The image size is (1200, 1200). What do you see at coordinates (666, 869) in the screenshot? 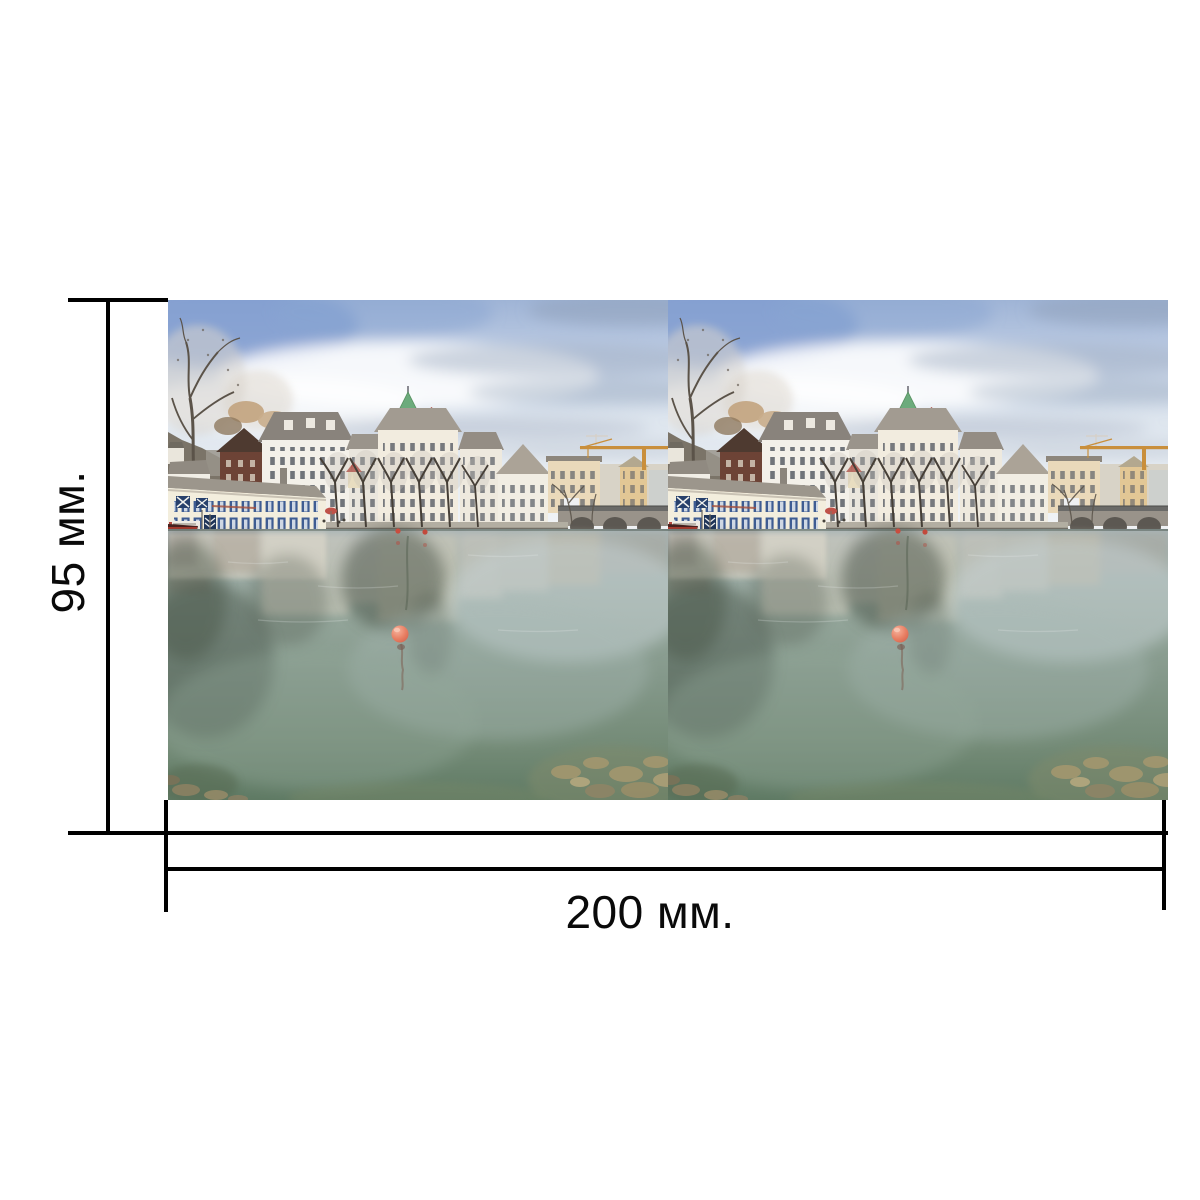
I see `width-dimension-line` at bounding box center [666, 869].